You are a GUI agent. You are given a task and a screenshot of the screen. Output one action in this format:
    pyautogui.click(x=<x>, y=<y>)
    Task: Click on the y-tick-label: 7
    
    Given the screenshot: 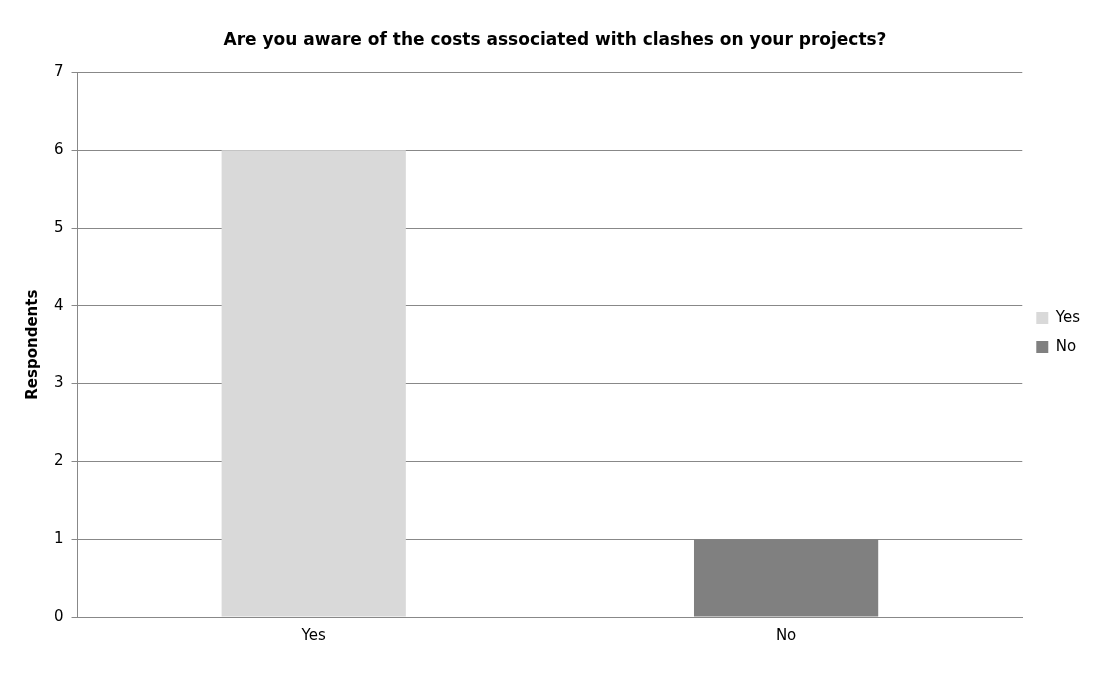 What is the action you would take?
    pyautogui.click(x=59, y=71)
    